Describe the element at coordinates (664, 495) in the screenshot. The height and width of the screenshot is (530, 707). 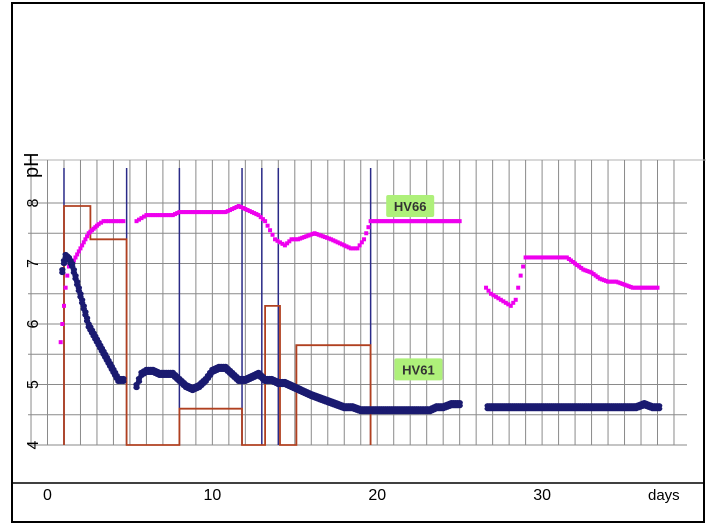
I see `x-axis-label: days` at that location.